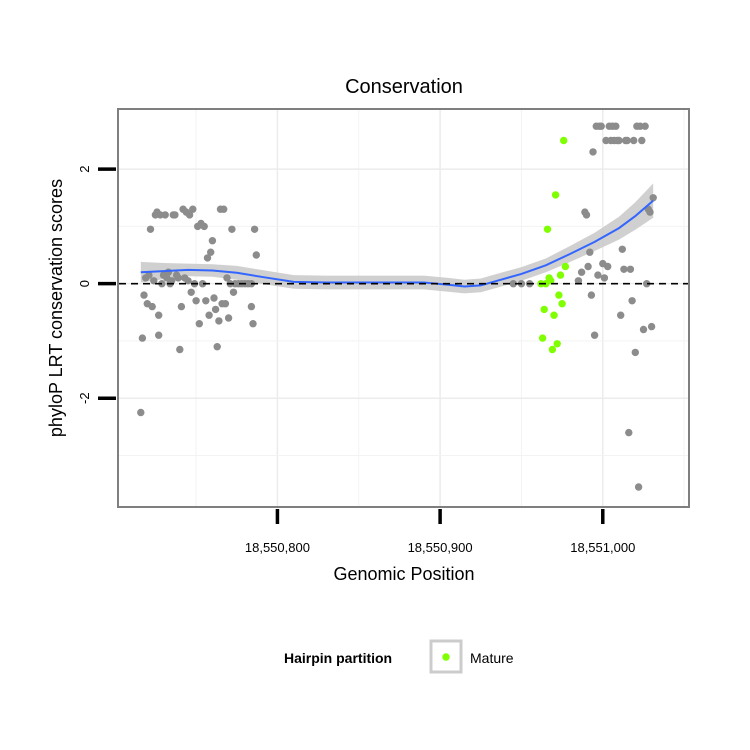  Describe the element at coordinates (84, 398) in the screenshot. I see `y-tick-label: -2` at that location.